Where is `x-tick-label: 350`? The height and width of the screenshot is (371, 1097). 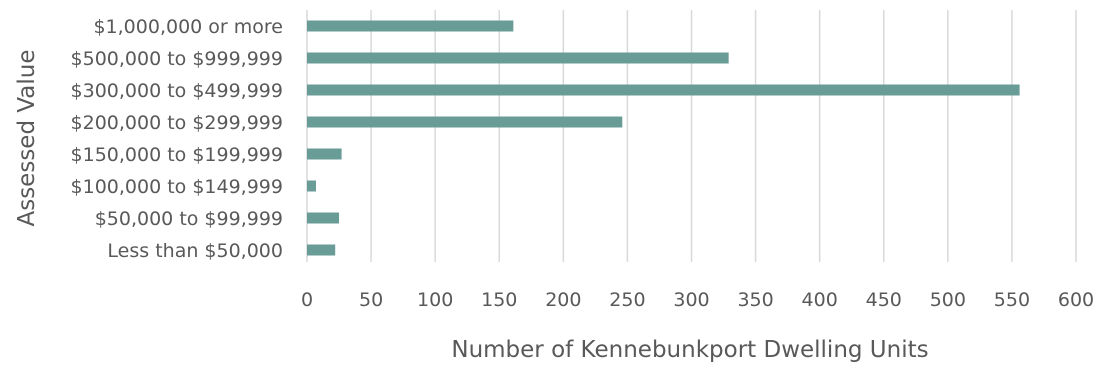
x-tick-label: 350 is located at coordinates (755, 300).